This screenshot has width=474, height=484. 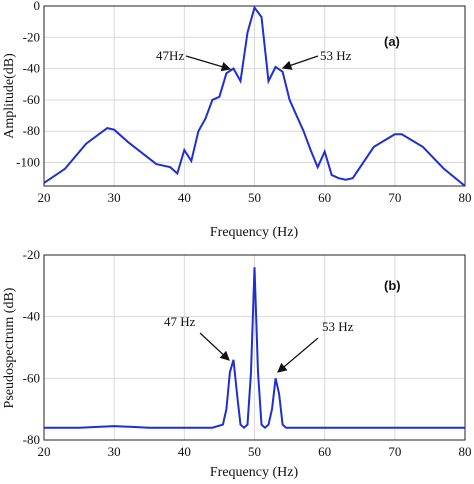 I want to click on panel-b-annotation-53: 53 Hz, so click(x=315, y=346).